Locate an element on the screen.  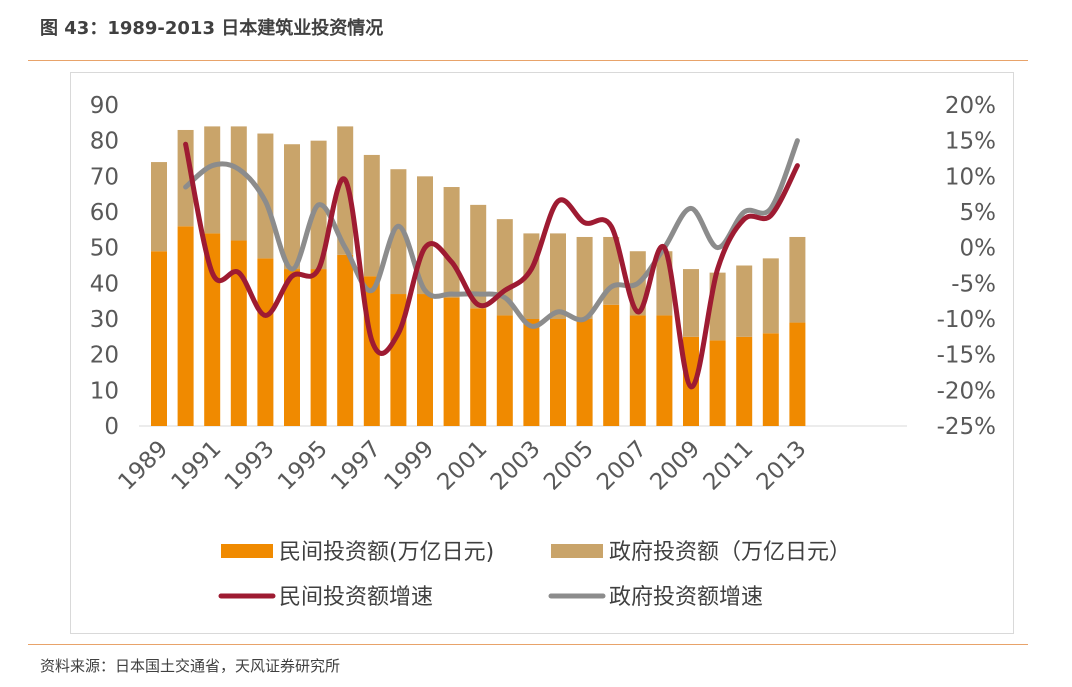
x-tick-label: 2011 is located at coordinates (729, 466).